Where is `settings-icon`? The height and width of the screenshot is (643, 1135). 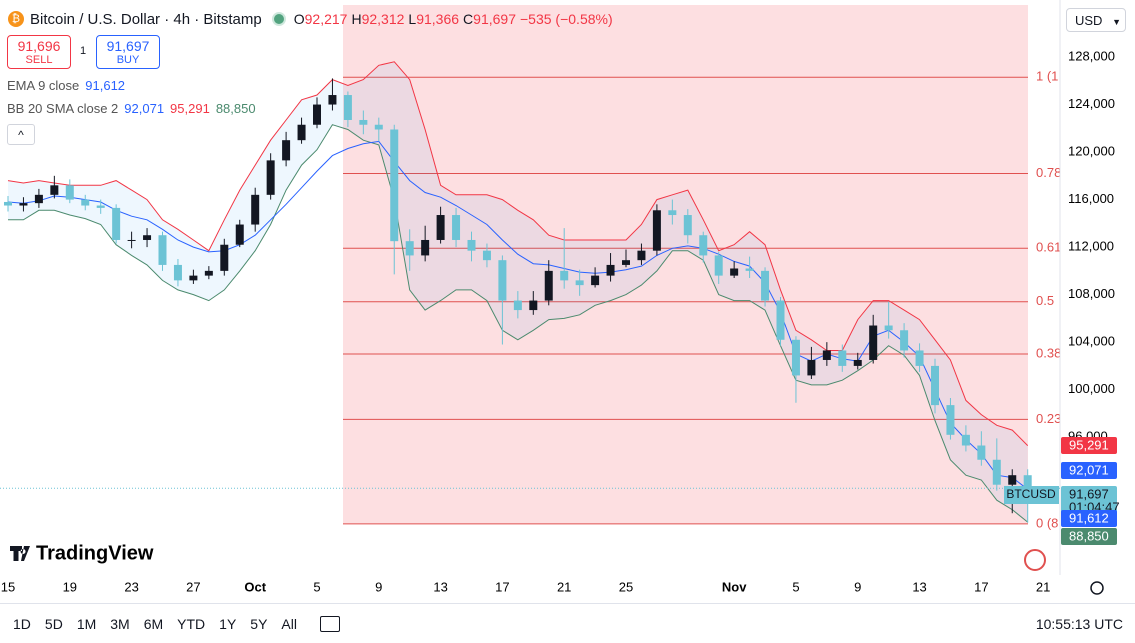
settings-icon is located at coordinates (1097, 588).